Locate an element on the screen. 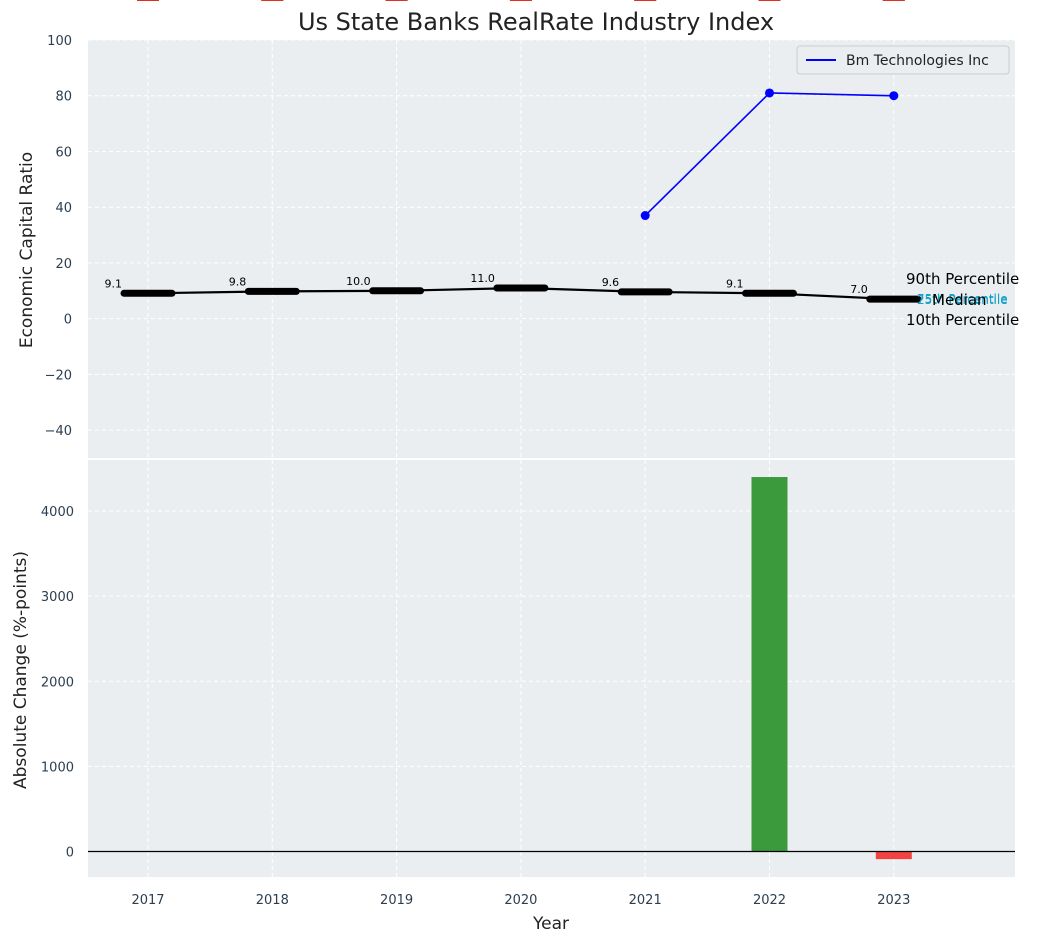 This screenshot has width=1041, height=942. median-data-label: 7.0 is located at coordinates (859, 289).